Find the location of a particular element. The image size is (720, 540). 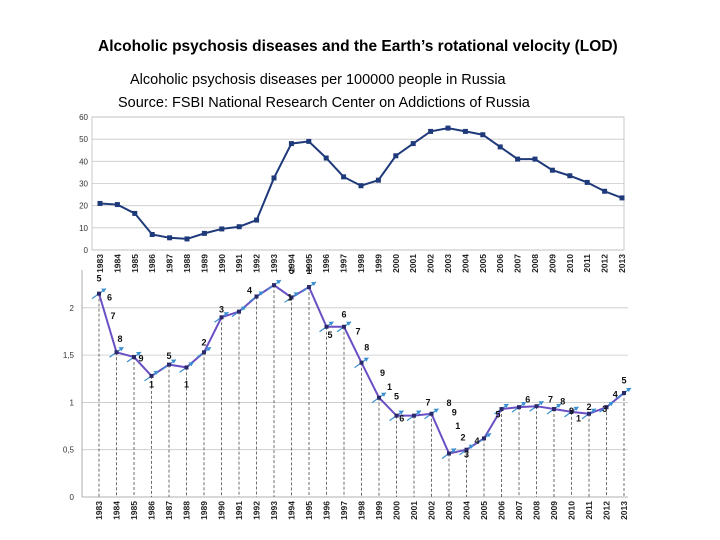

bottom-y-tick-label: 0 is located at coordinates (72, 497).